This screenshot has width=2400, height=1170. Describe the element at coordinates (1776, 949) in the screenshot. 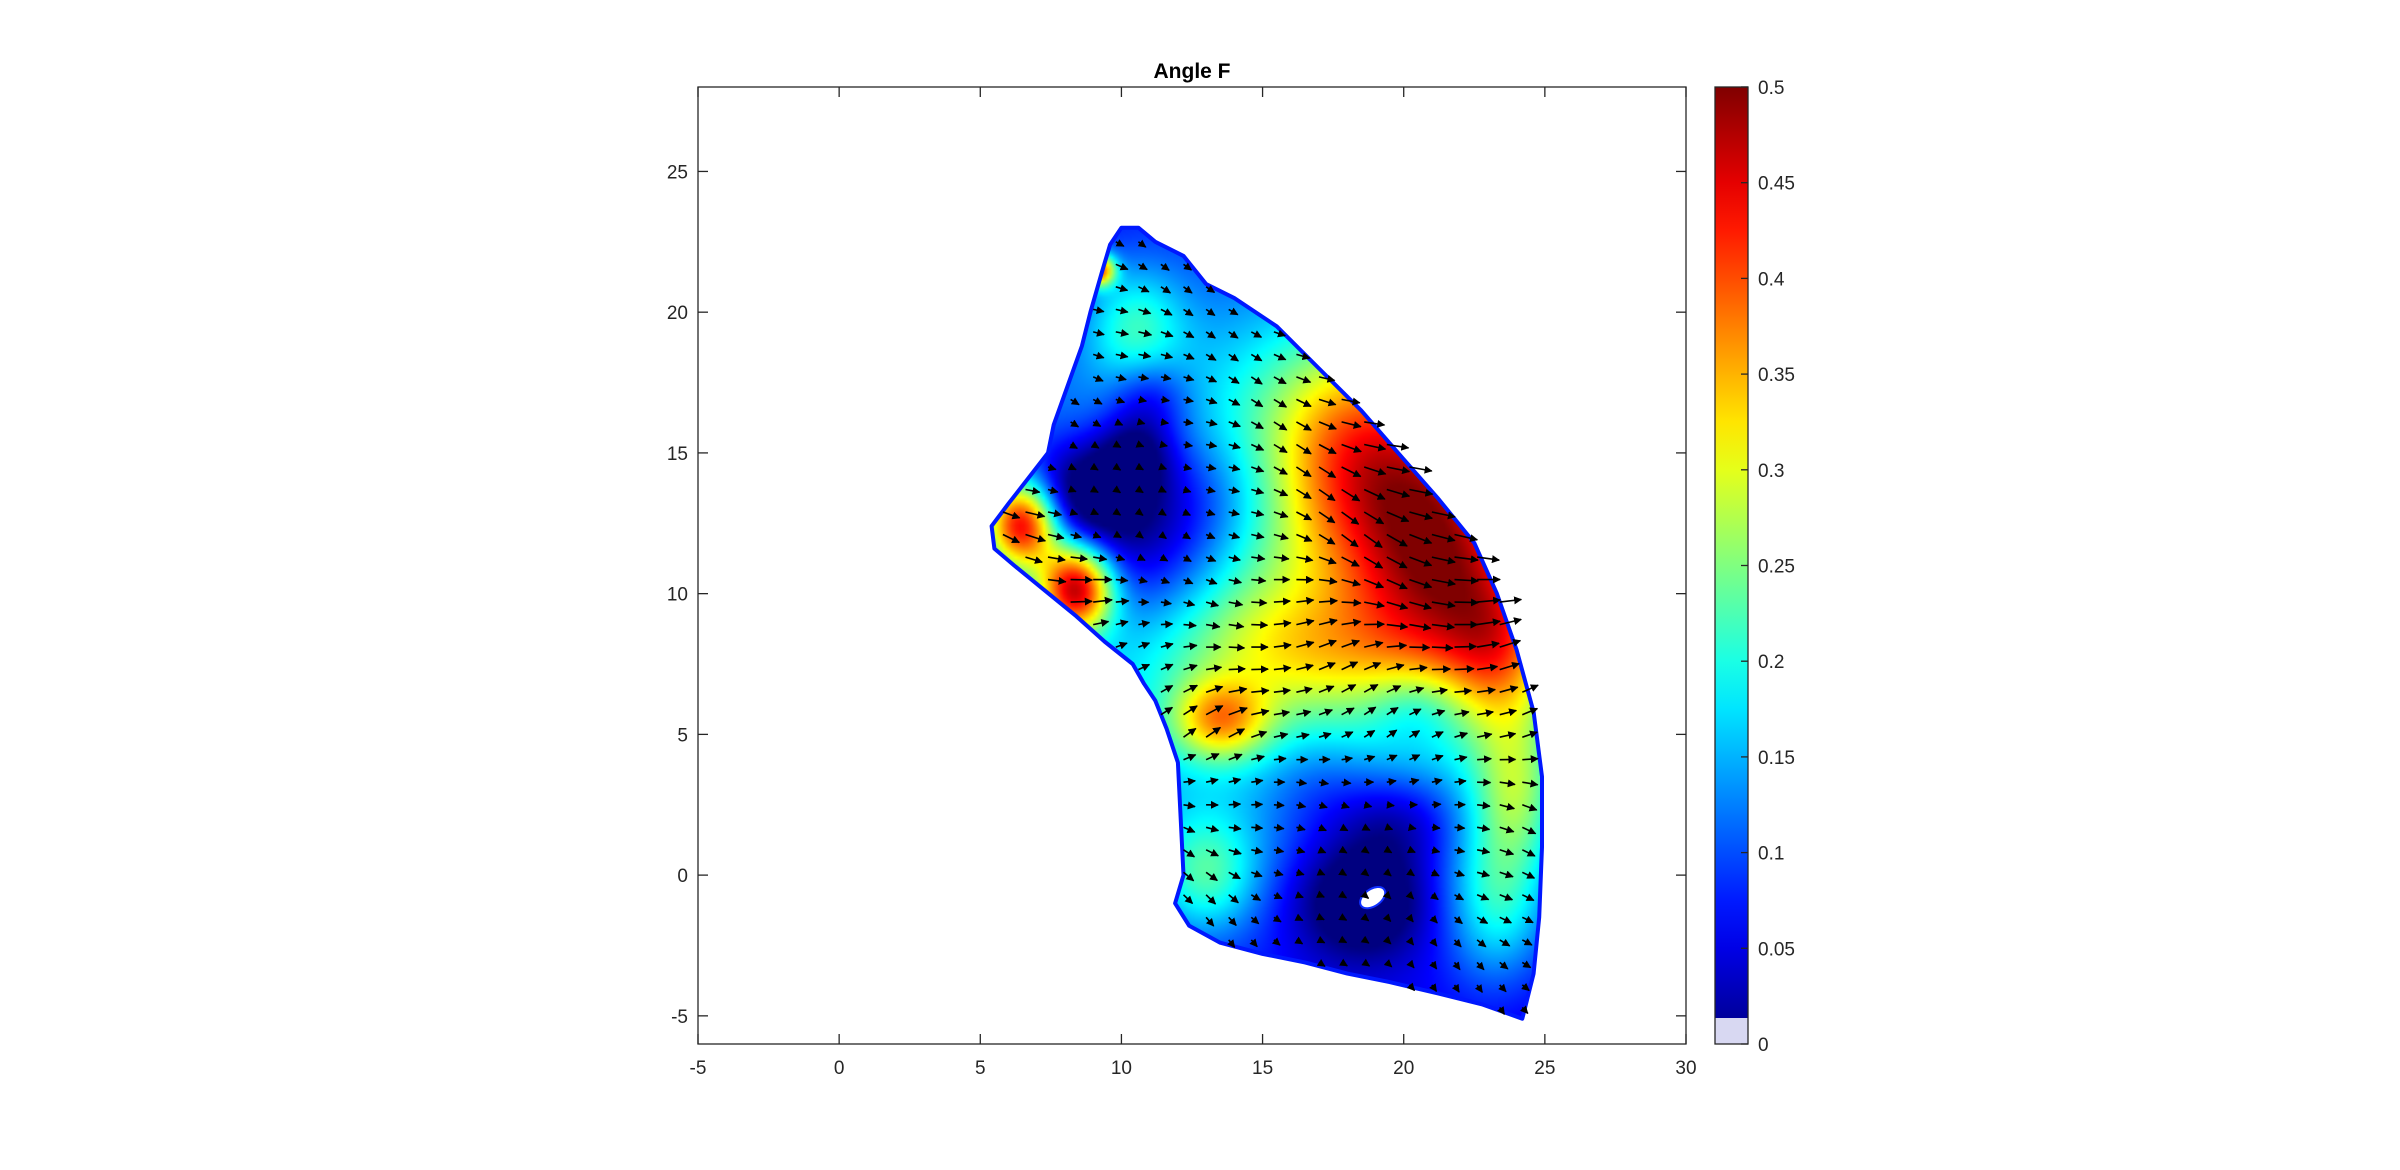

I see `colorbar-tick-label: 0.05` at that location.